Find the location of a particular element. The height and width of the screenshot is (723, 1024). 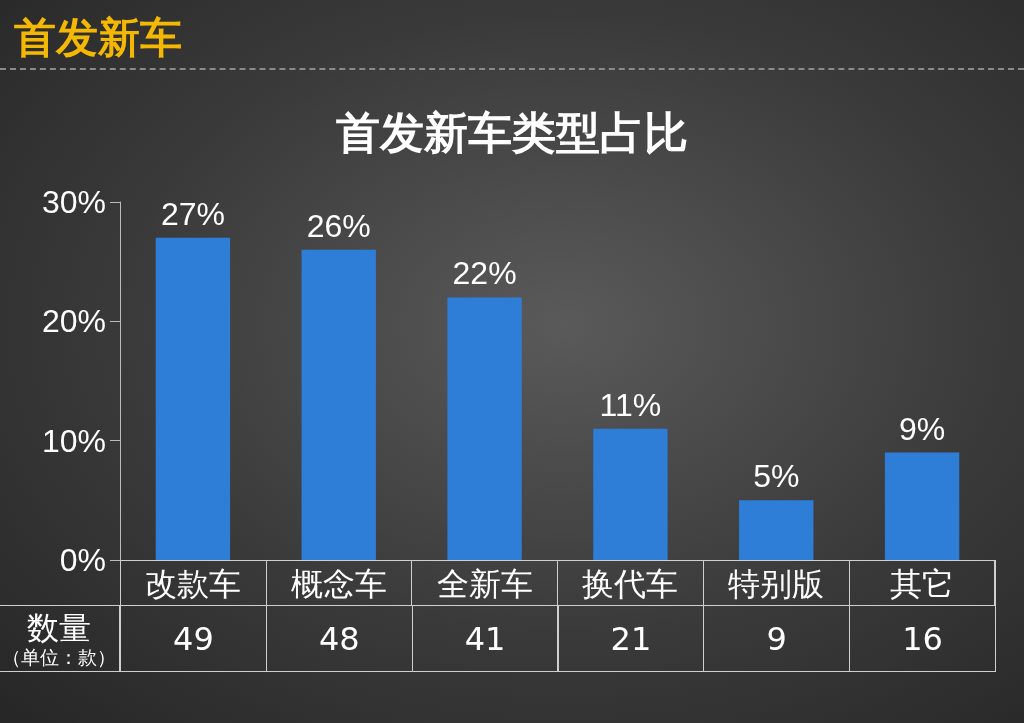

y-tick-label: 20% is located at coordinates (73, 321).